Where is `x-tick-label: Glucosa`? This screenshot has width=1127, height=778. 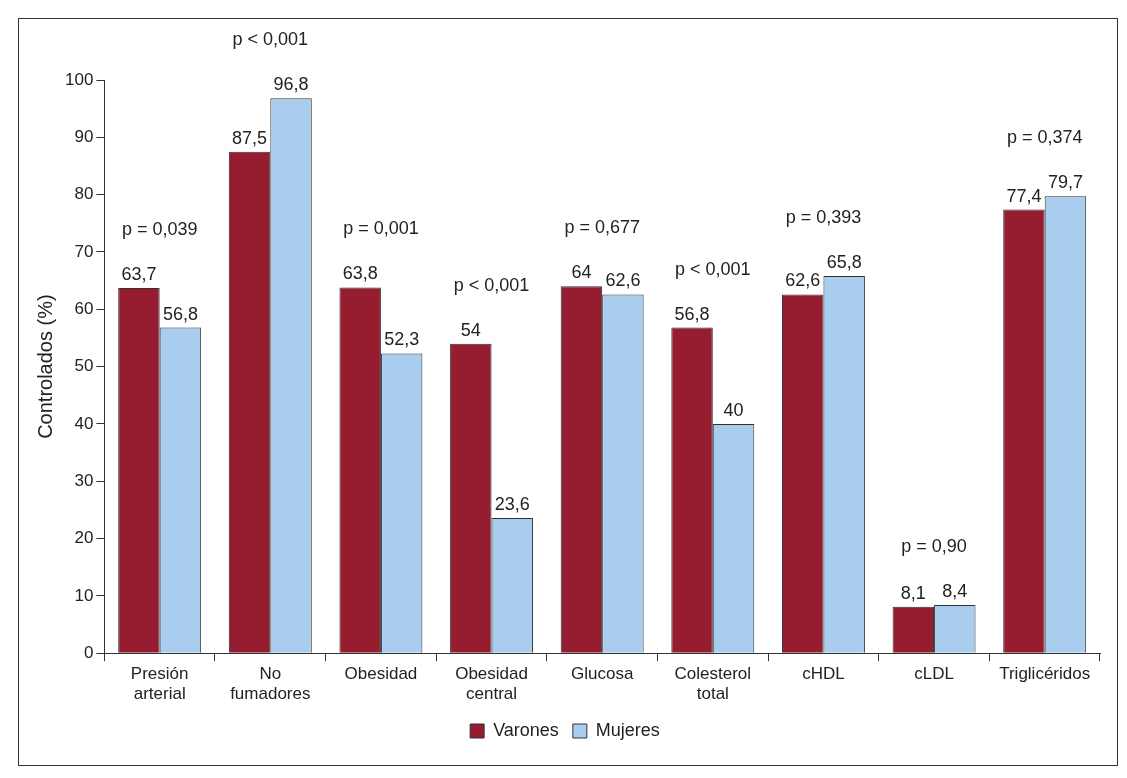 x-tick-label: Glucosa is located at coordinates (602, 674).